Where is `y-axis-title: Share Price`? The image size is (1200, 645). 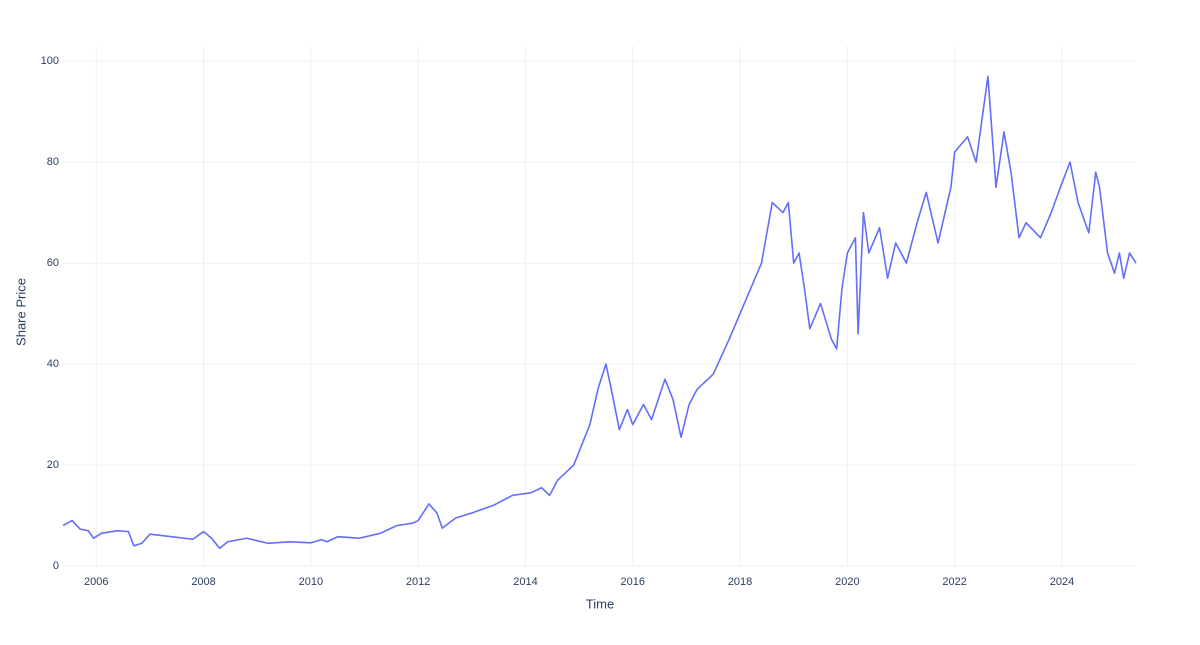
y-axis-title: Share Price is located at coordinates (20, 312).